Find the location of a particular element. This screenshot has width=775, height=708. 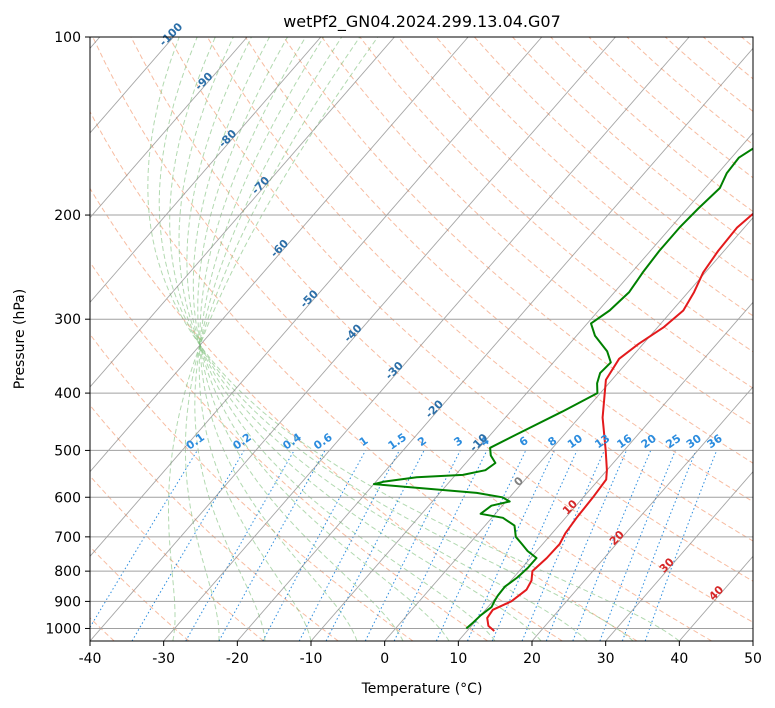

y-tick-label: 900 is located at coordinates (67, 602).